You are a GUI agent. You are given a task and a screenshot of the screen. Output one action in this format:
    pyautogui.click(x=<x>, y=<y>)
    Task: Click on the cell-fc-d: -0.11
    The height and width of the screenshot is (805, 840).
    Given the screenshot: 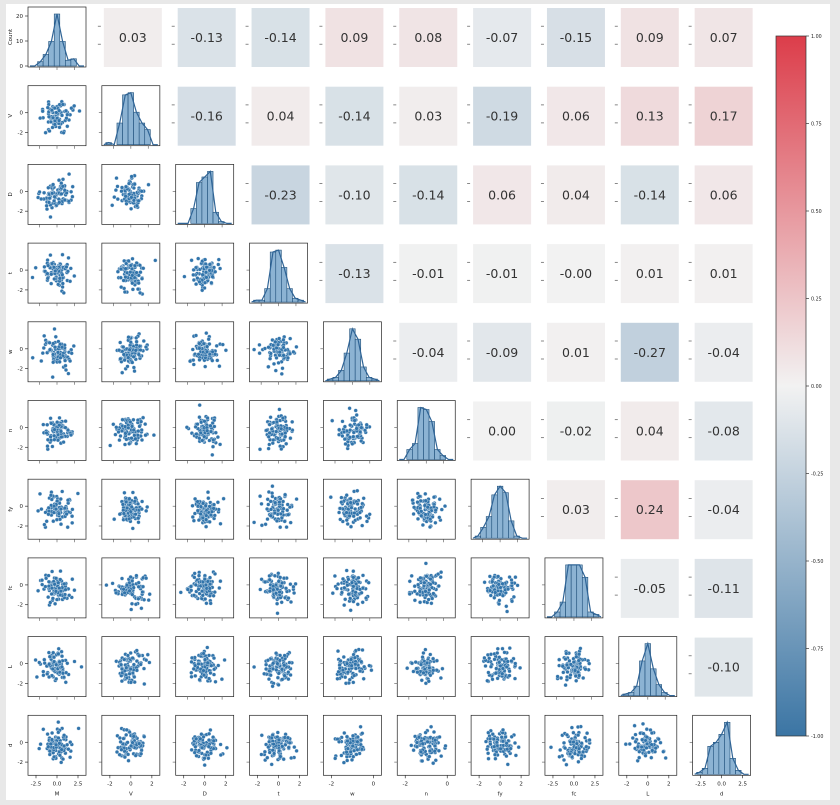 What is the action you would take?
    pyautogui.click(x=720, y=588)
    